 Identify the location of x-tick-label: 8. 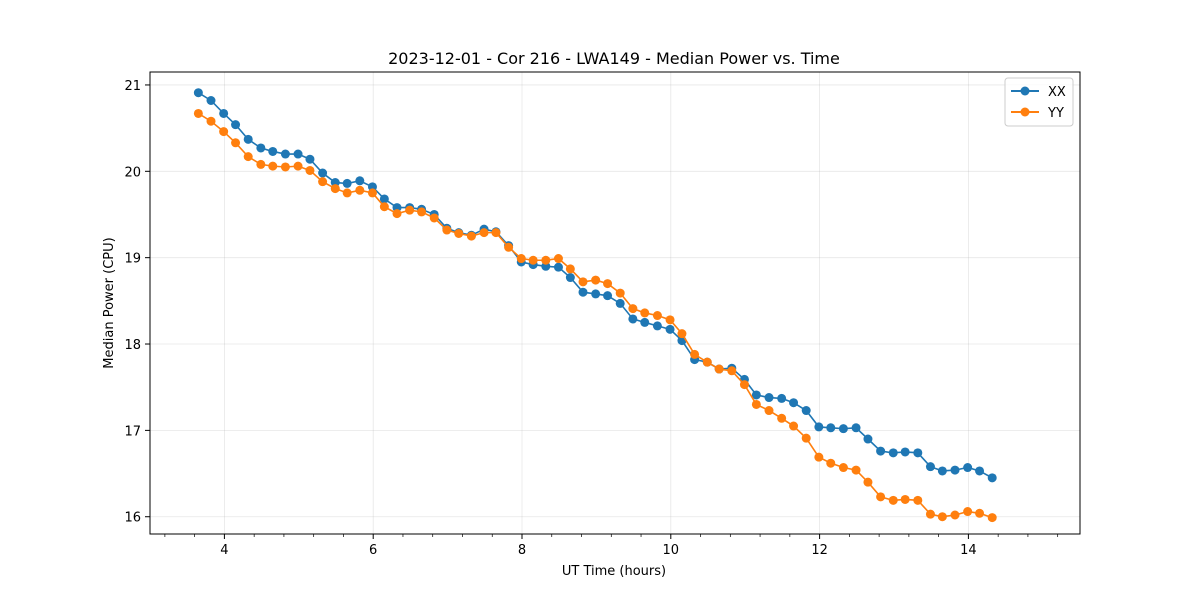
(522, 550).